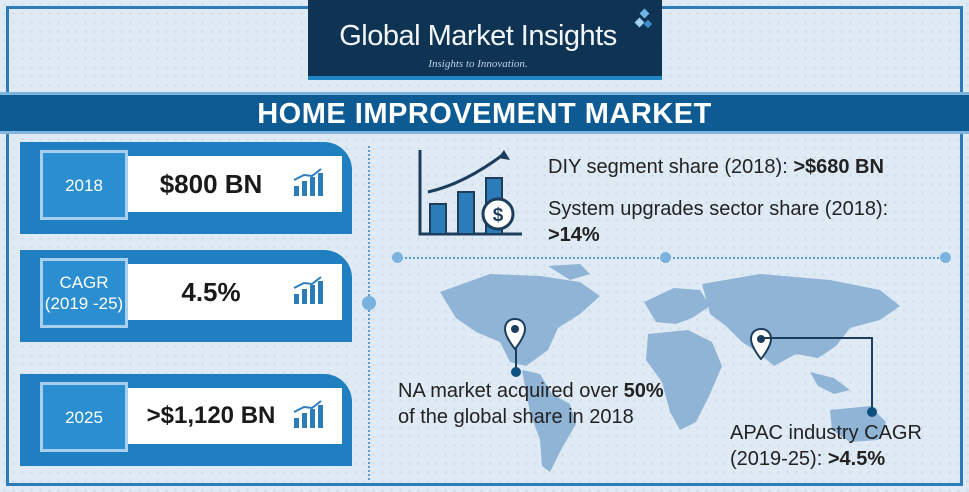 The image size is (969, 492). I want to click on stat-value: >$1,120 BN, so click(211, 415).